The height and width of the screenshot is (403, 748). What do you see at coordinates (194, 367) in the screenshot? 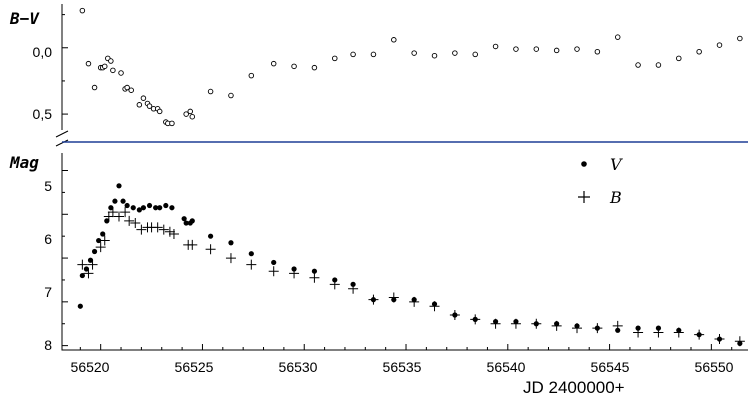
I see `x-tick-label: 56525` at bounding box center [194, 367].